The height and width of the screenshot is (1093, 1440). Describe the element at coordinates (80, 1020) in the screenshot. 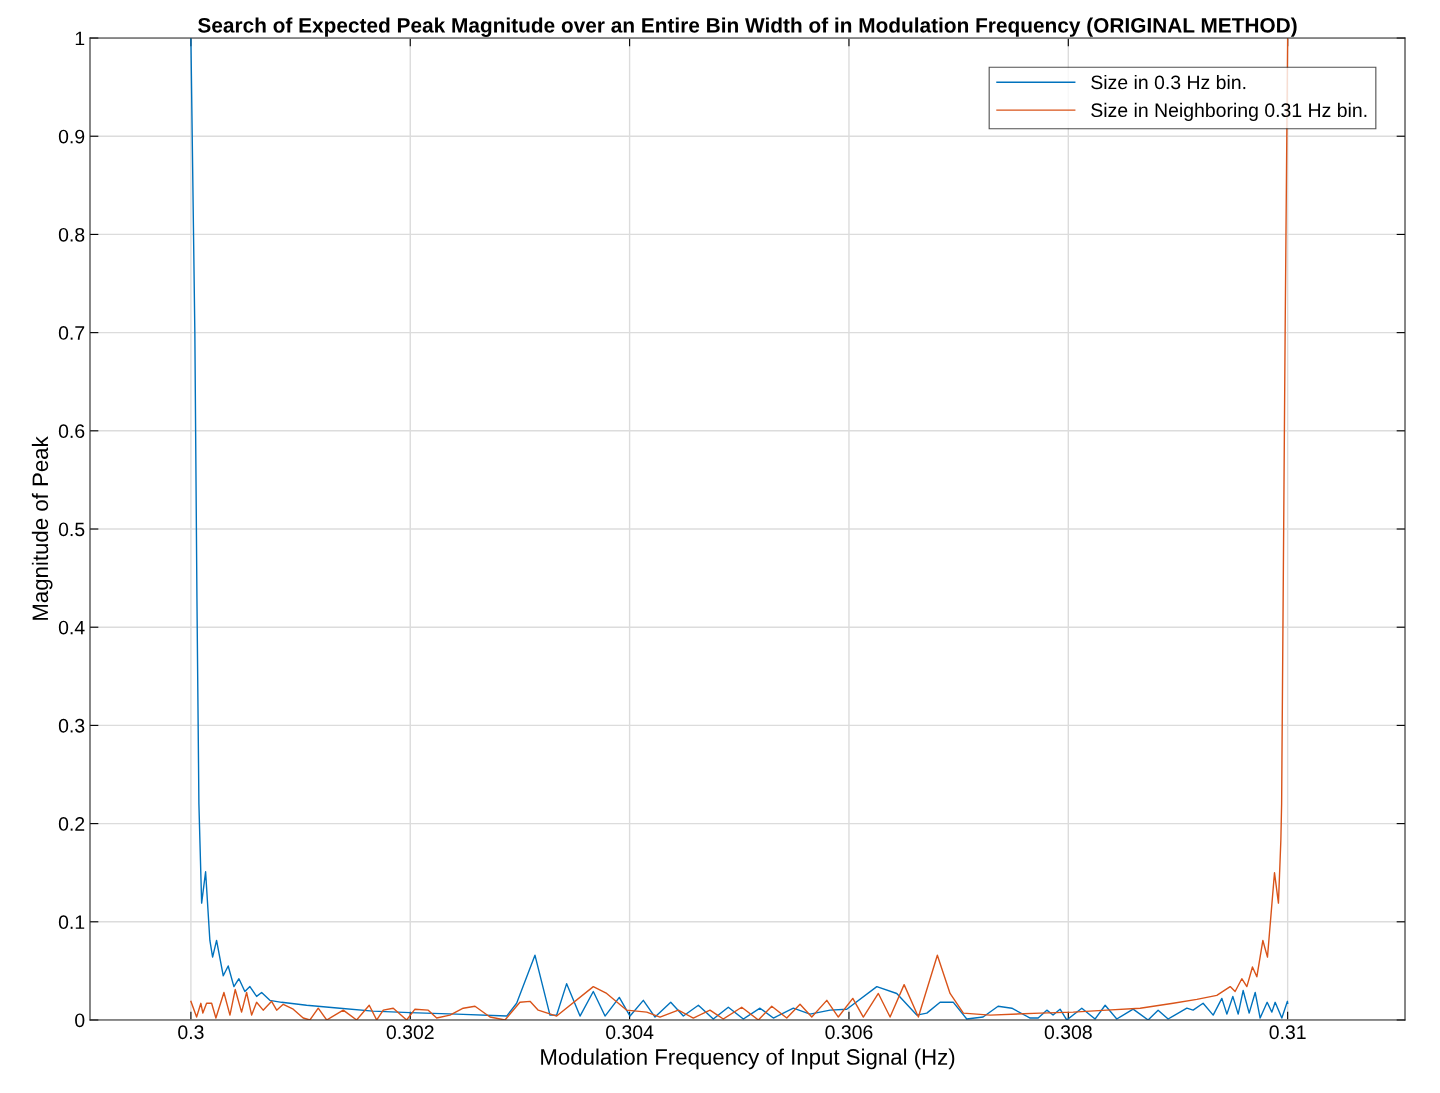

I see `y-tick-label: 0` at that location.